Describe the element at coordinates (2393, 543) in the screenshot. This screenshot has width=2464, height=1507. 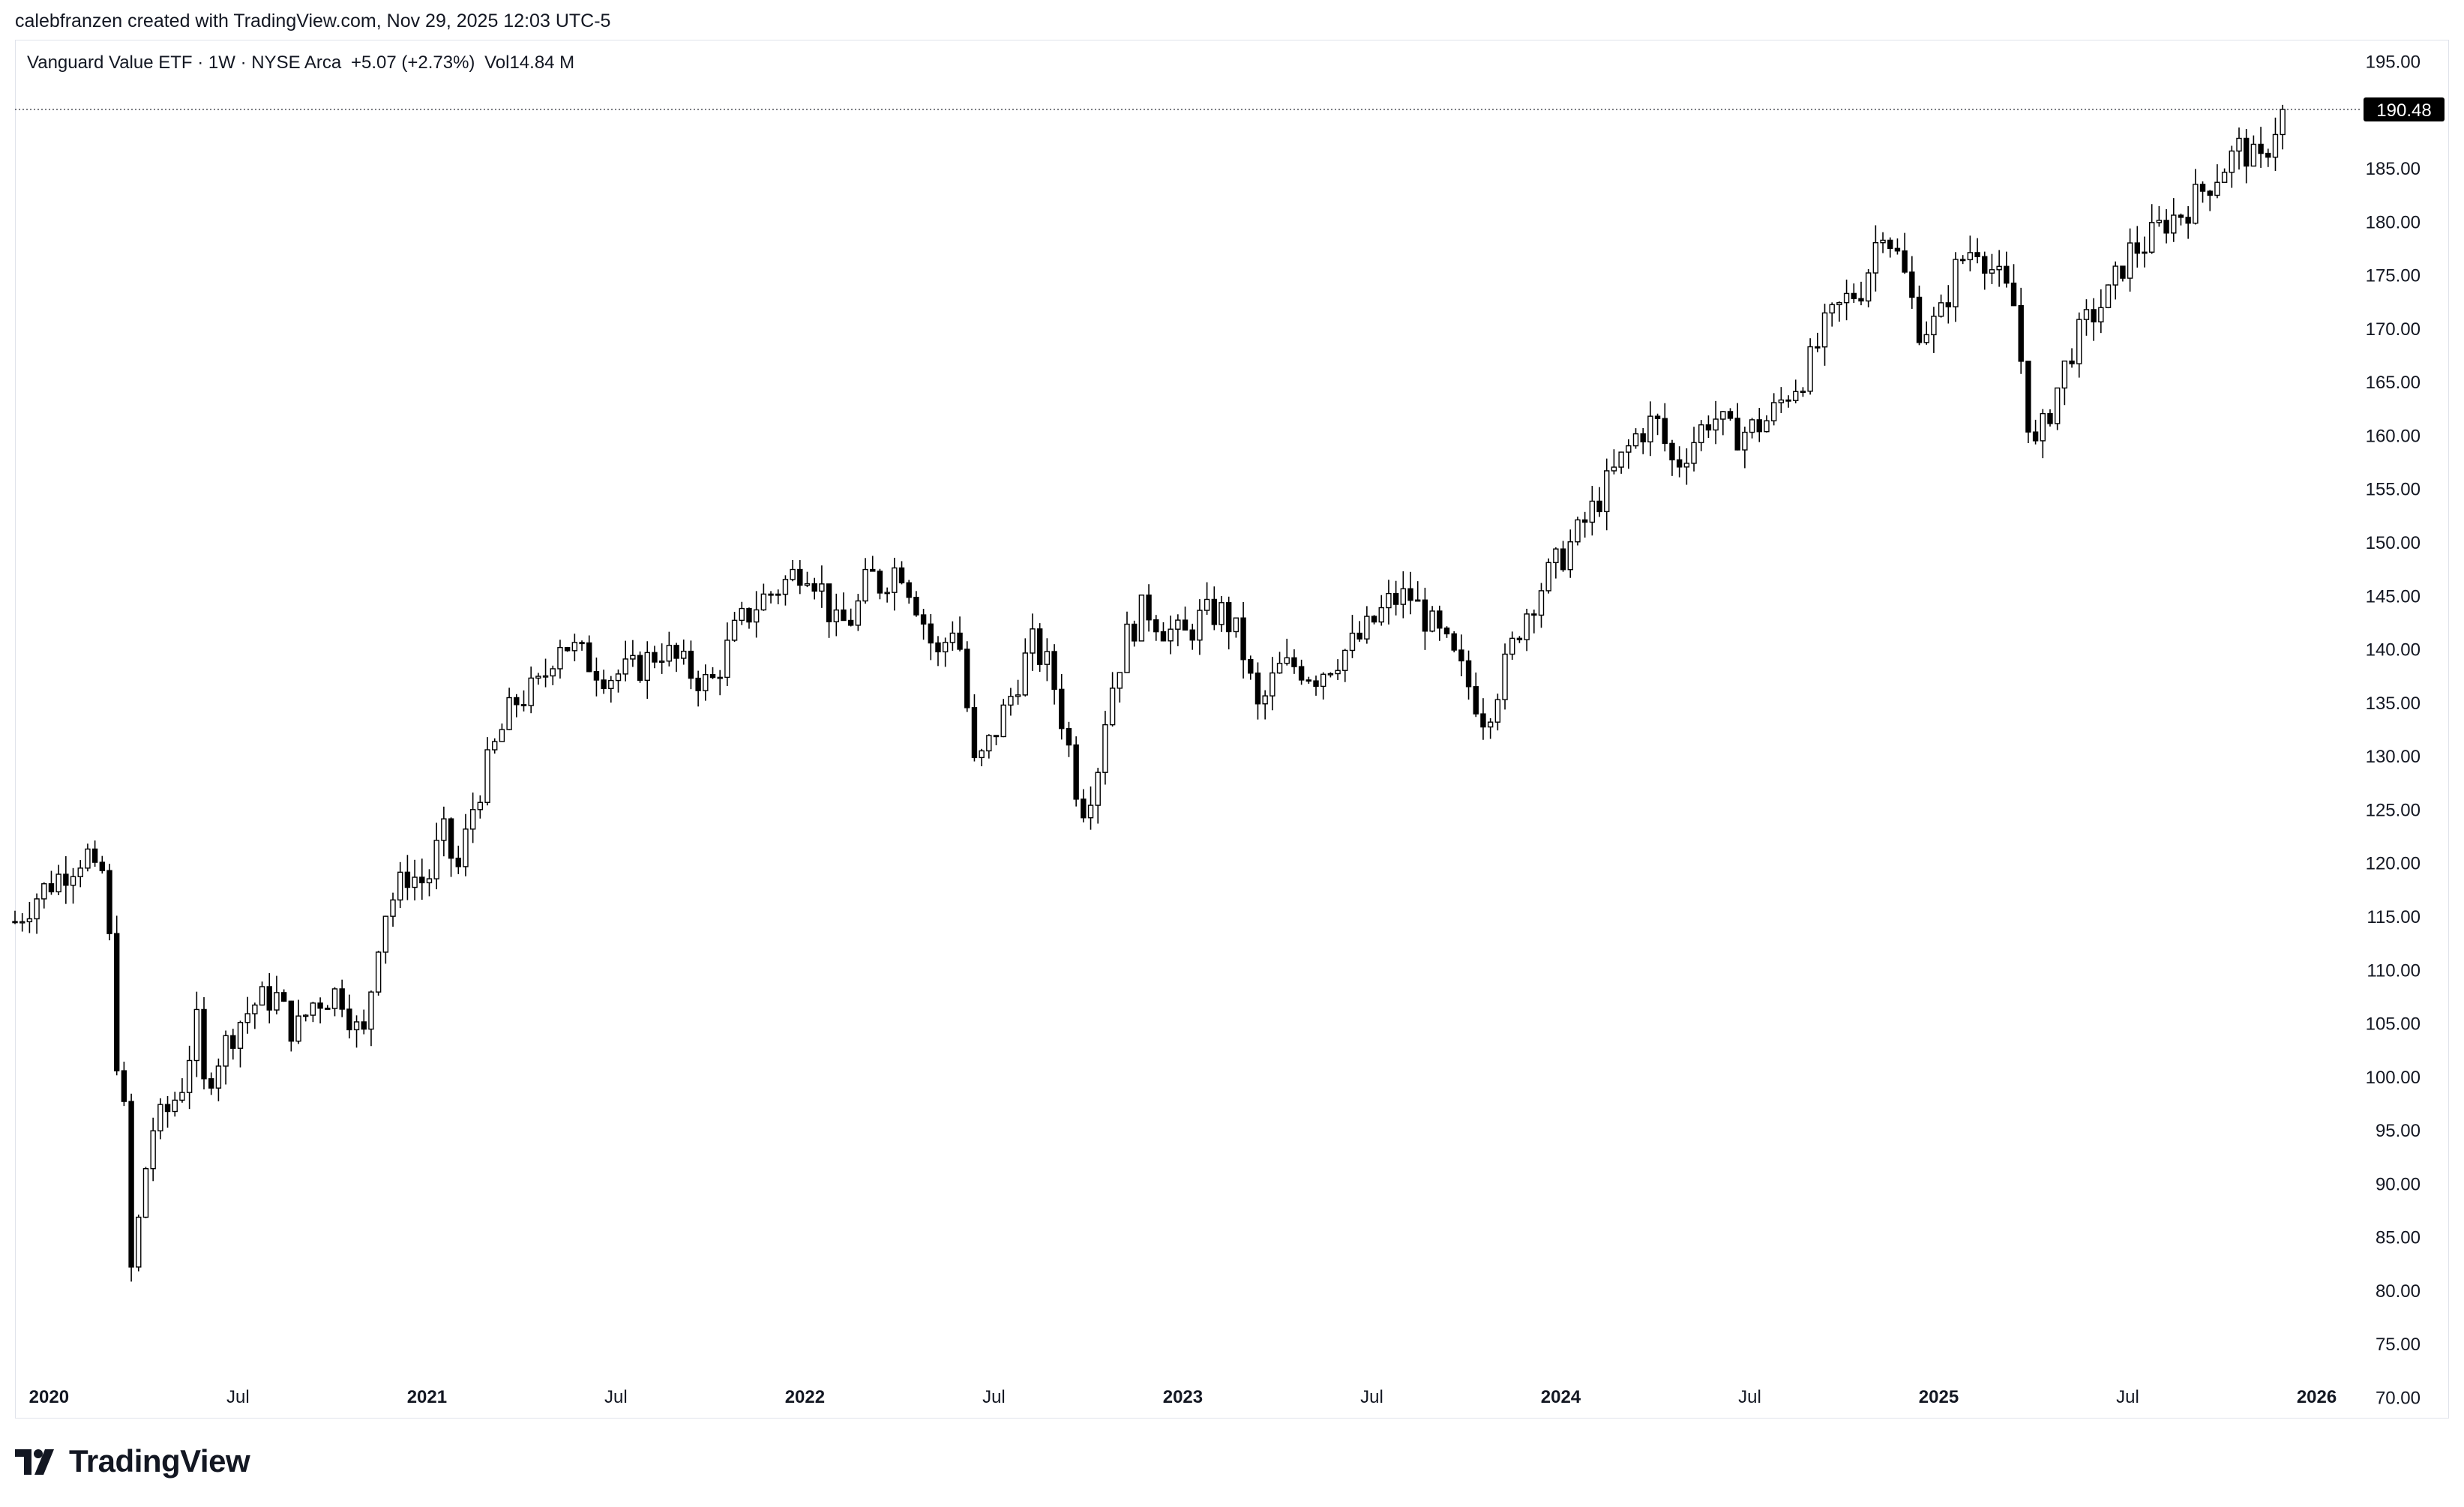
I see `y-tick-label: 150.00` at that location.